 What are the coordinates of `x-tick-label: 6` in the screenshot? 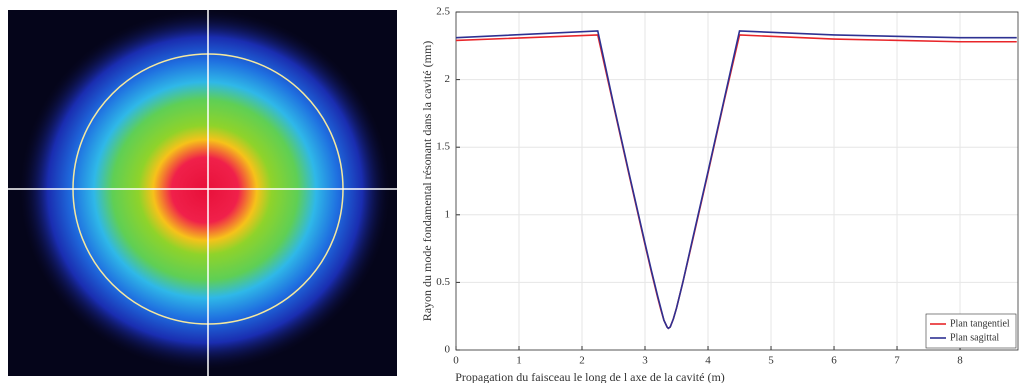 It's located at (834, 361).